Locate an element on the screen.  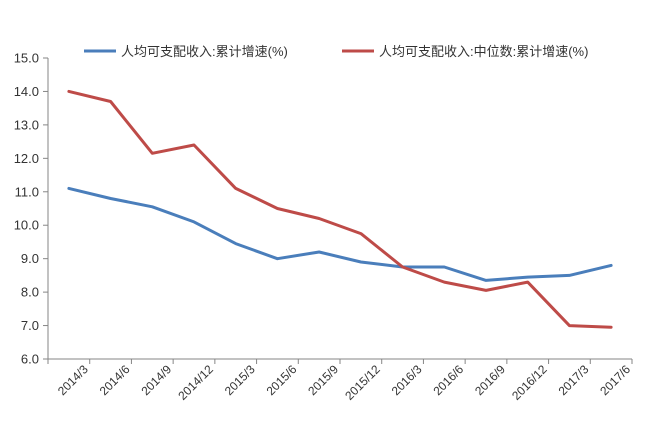
x-tick-label: 2017/6 is located at coordinates (615, 380).